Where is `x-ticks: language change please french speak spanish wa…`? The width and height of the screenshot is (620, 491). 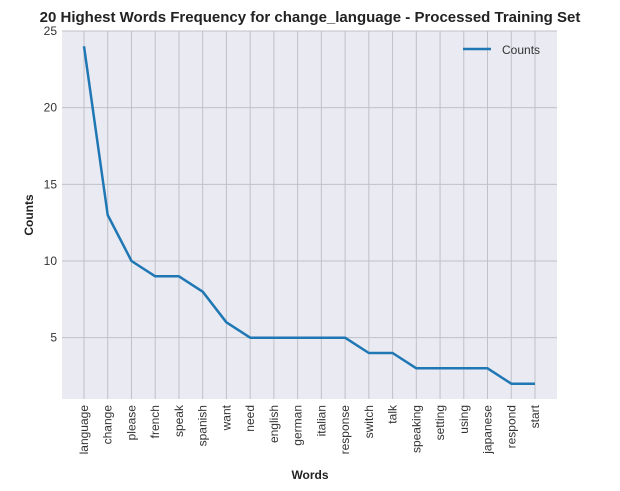
x-ticks: language change please french speak spanish wa… is located at coordinates (309, 429).